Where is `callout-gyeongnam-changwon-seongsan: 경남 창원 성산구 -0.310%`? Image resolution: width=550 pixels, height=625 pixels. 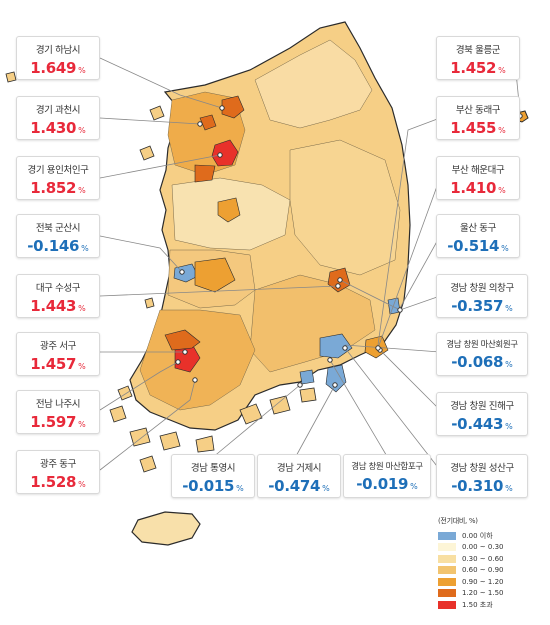 callout-gyeongnam-changwon-seongsan: 경남 창원 성산구 -0.310% is located at coordinates (482, 476).